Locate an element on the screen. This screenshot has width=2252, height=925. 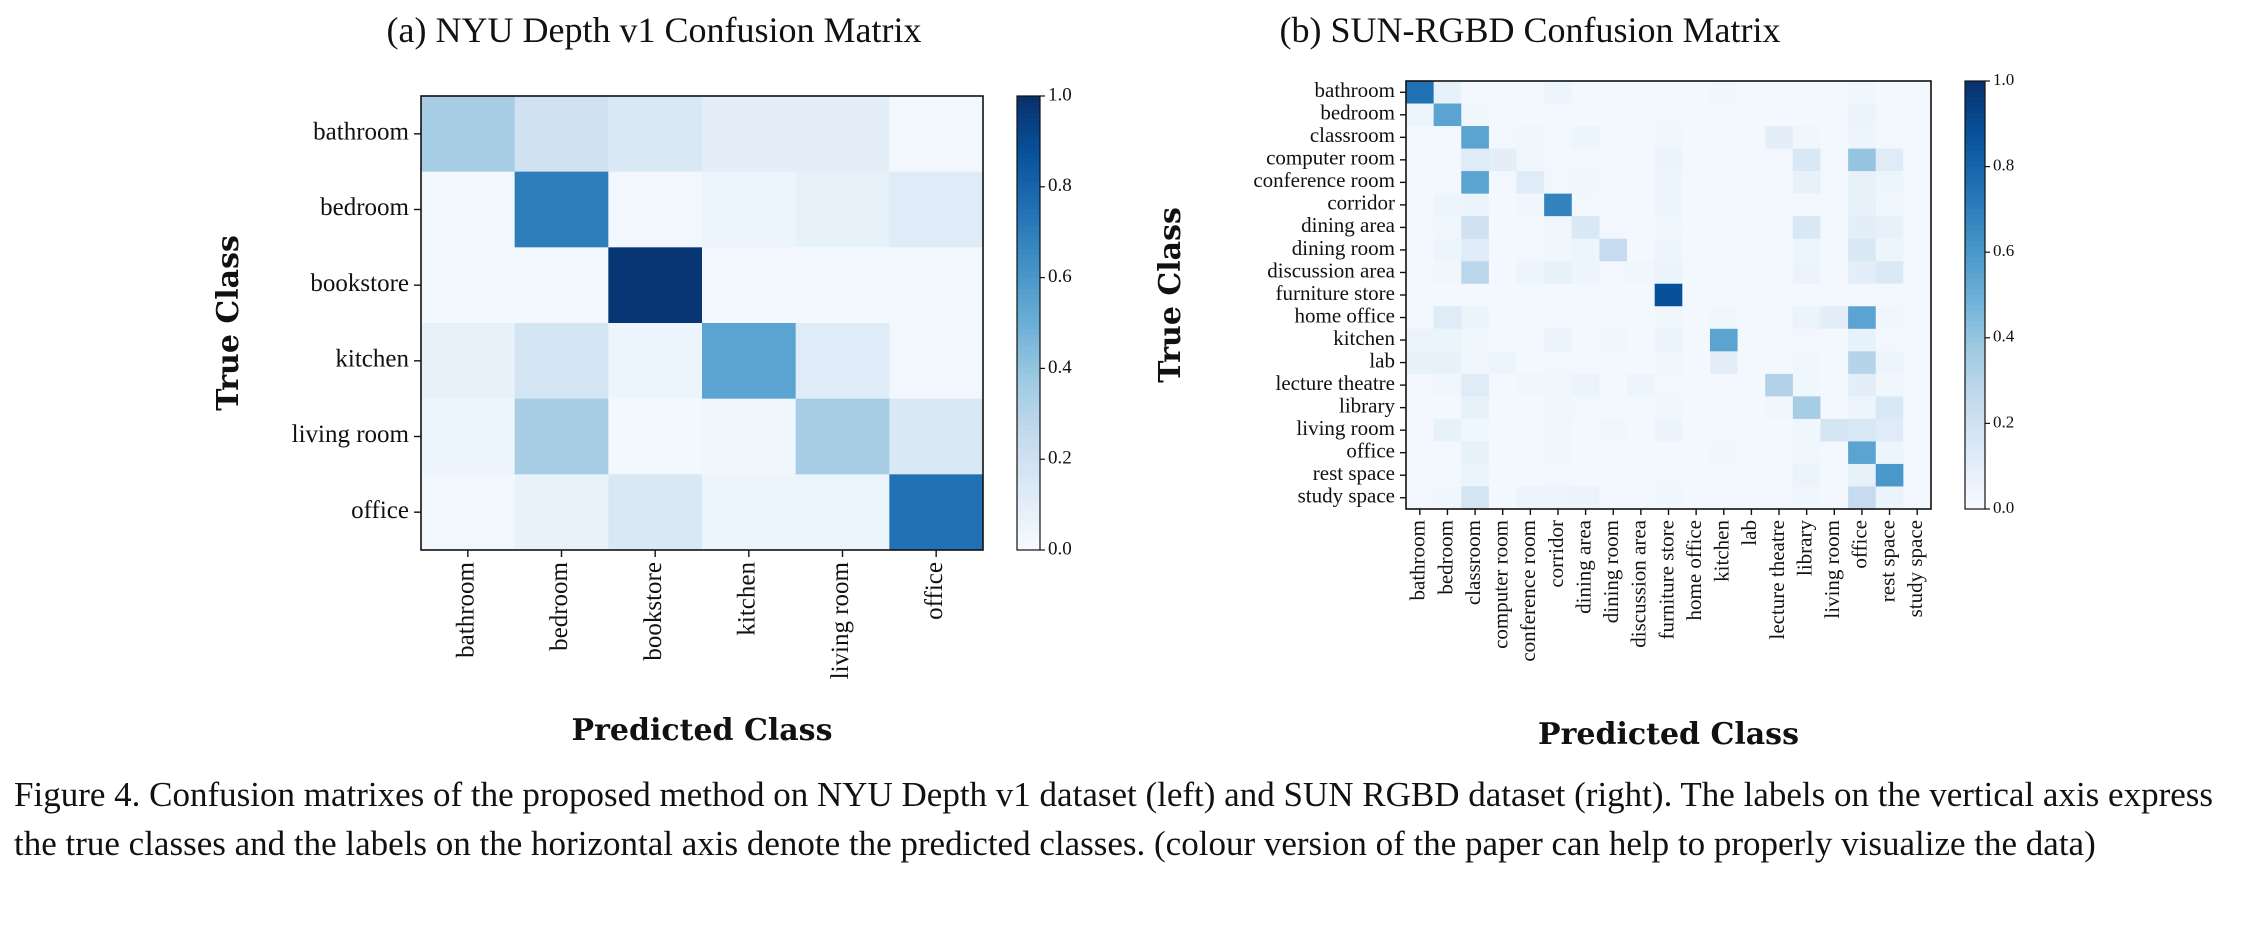
y-tick-label: classroom is located at coordinates (1352, 135).